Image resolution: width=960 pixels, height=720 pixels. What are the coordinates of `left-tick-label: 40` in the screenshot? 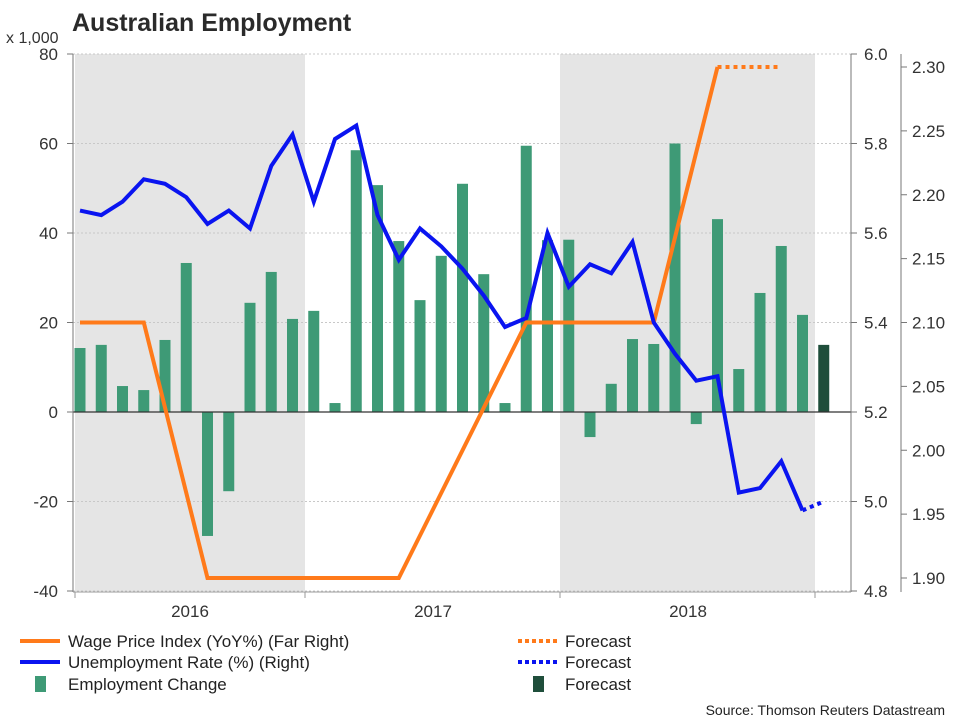 It's located at (48, 233).